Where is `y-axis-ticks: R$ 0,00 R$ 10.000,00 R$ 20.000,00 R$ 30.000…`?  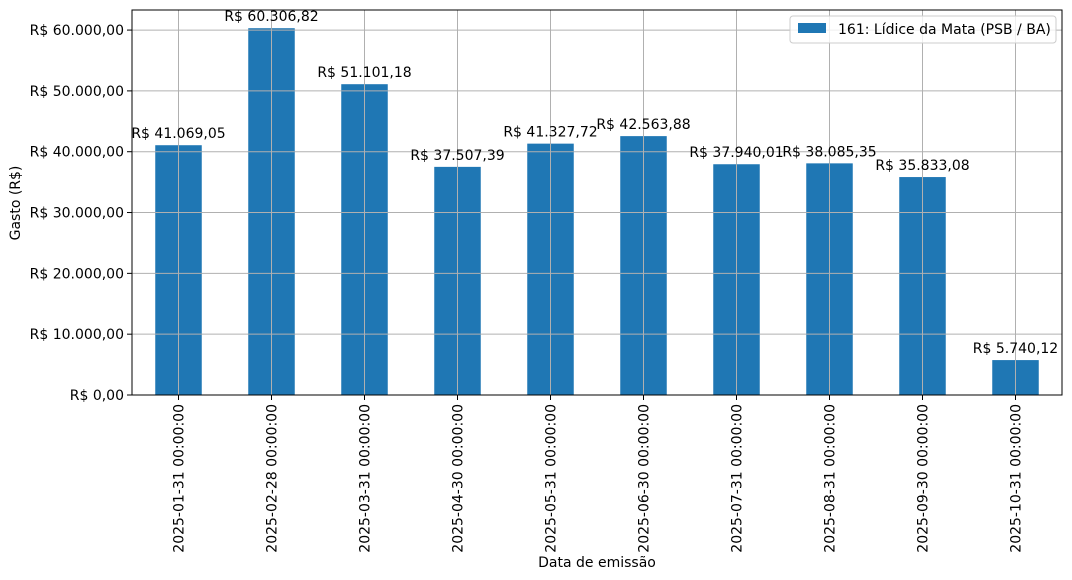
y-axis-ticks: R$ 0,00 R$ 10.000,00 R$ 20.000,00 R$ 30.000… is located at coordinates (81, 213).